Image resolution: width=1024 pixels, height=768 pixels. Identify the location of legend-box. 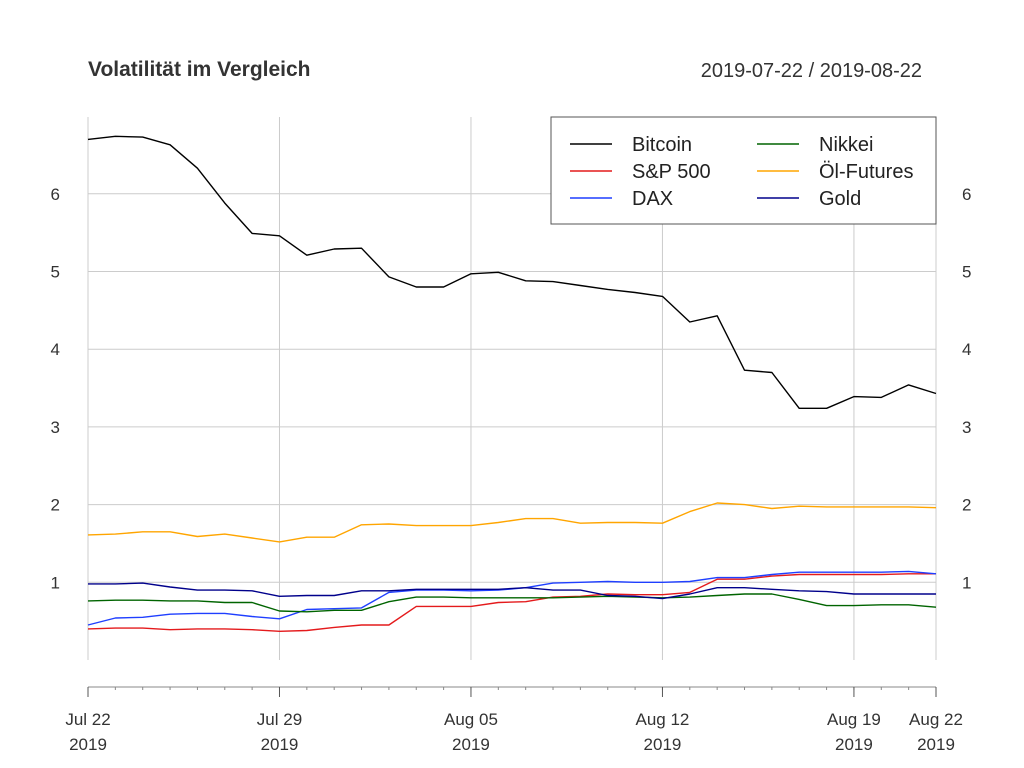
(743, 170).